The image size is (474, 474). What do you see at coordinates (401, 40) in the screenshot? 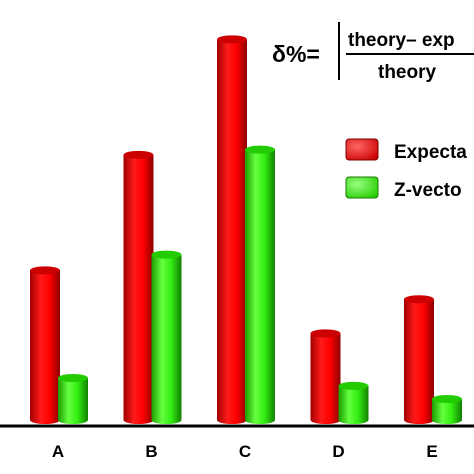
I see `formula-numerator: theory– exp` at bounding box center [401, 40].